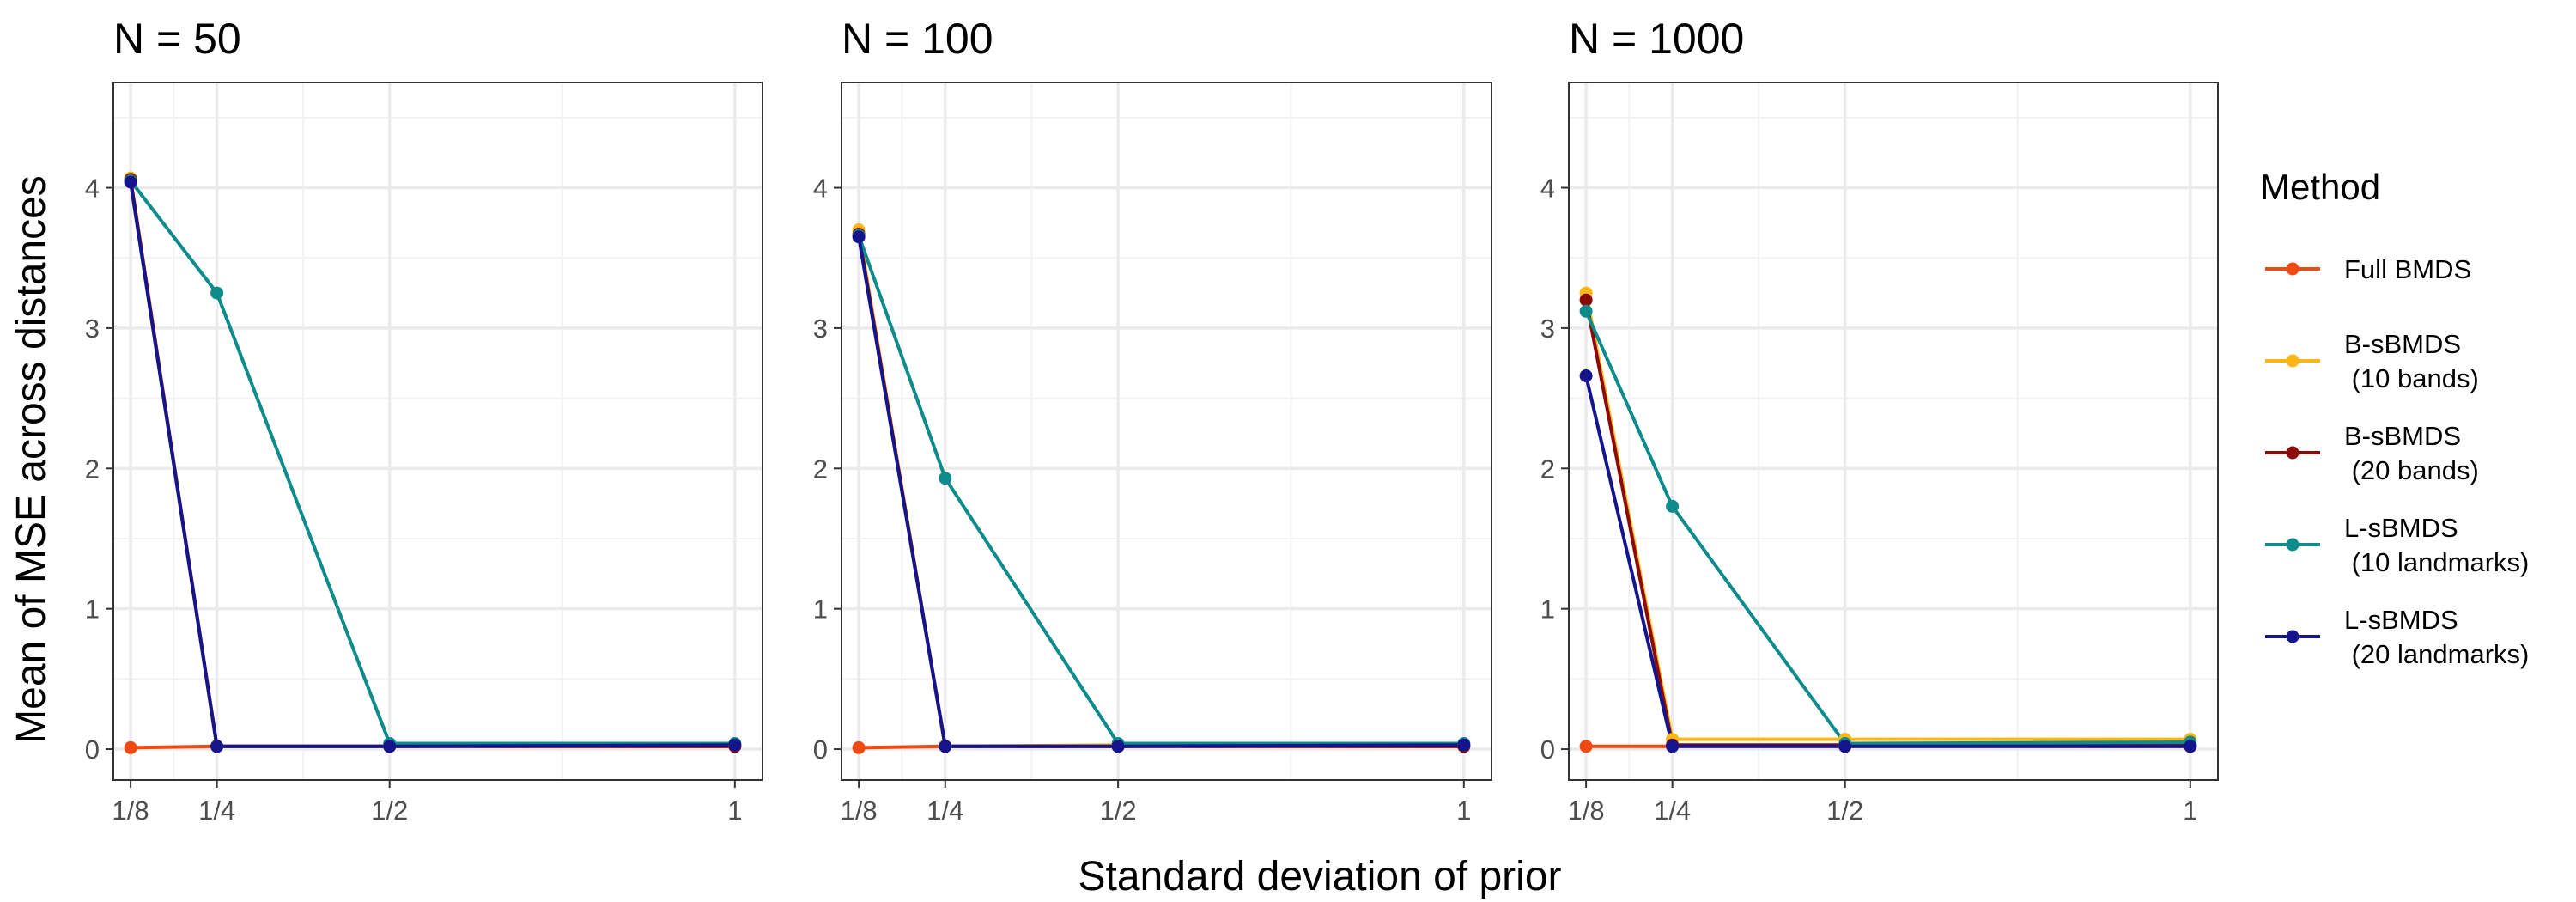  What do you see at coordinates (32, 459) in the screenshot?
I see `y-axis-title: Mean of MSE across distances` at bounding box center [32, 459].